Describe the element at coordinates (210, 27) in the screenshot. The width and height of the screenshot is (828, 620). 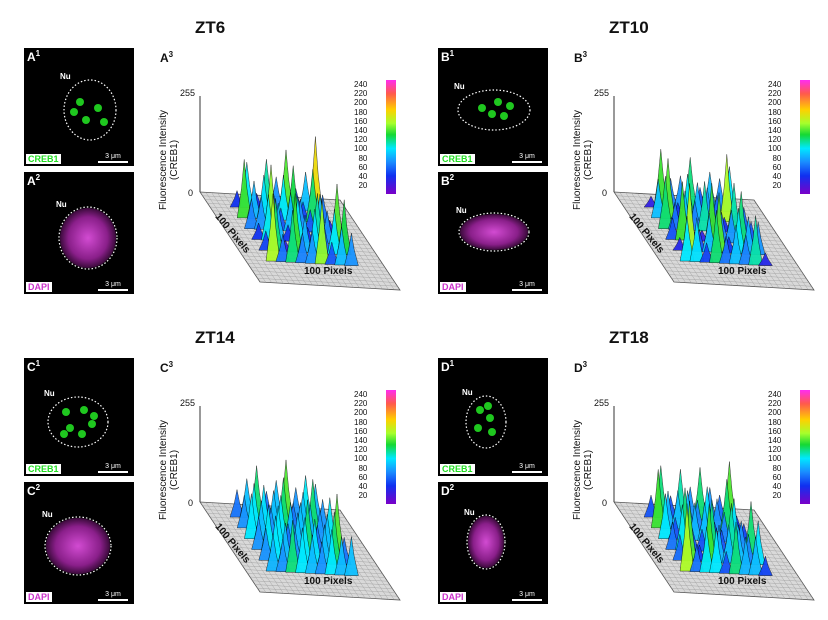
I see `condition-title: ZT6` at that location.